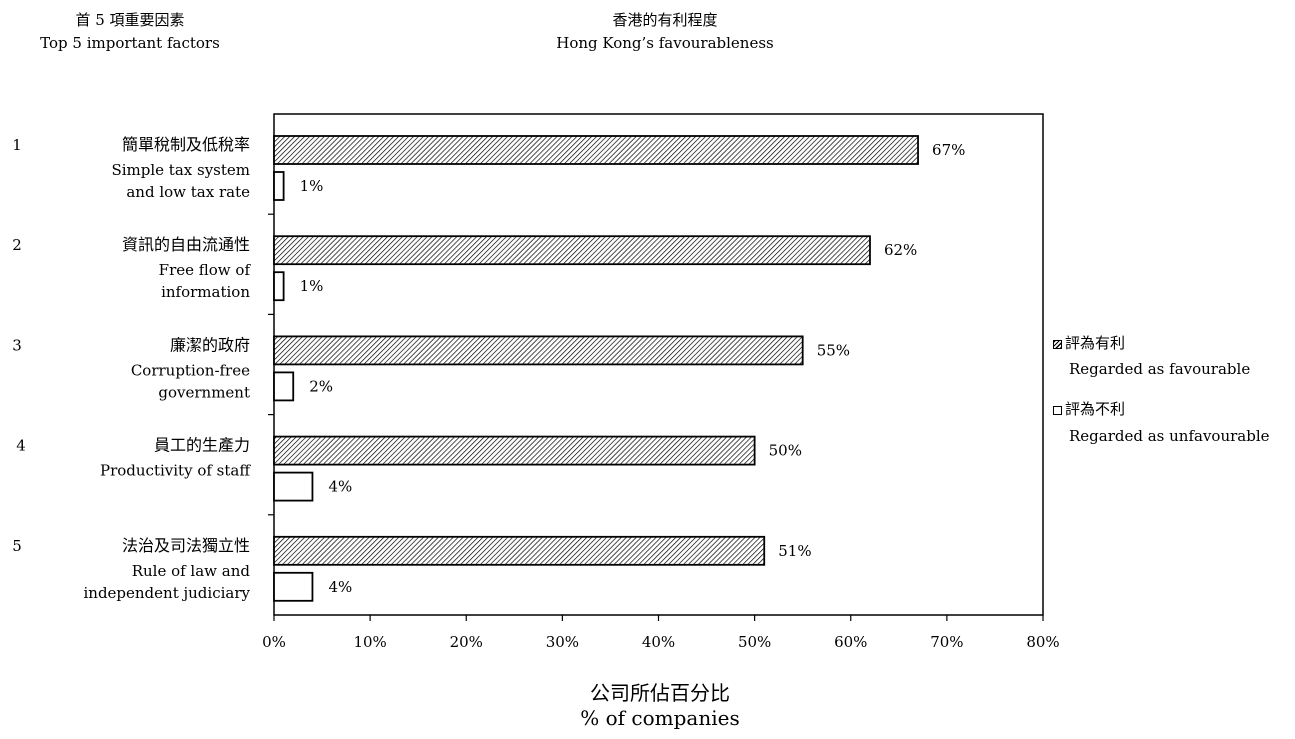  I want to click on category-rank: 2, so click(17, 245).